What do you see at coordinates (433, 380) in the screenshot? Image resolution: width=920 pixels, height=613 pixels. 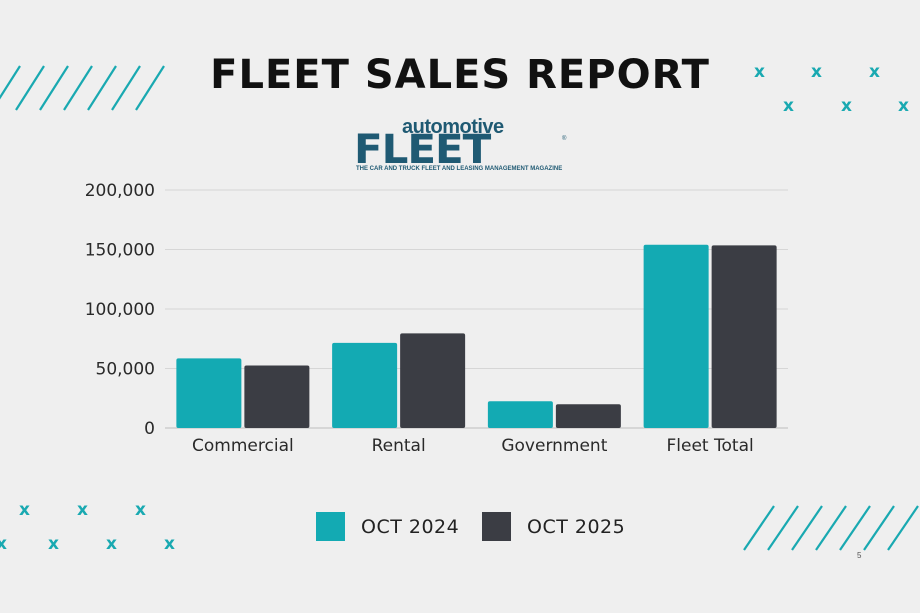 I see `bar-rental-oct-2025` at bounding box center [433, 380].